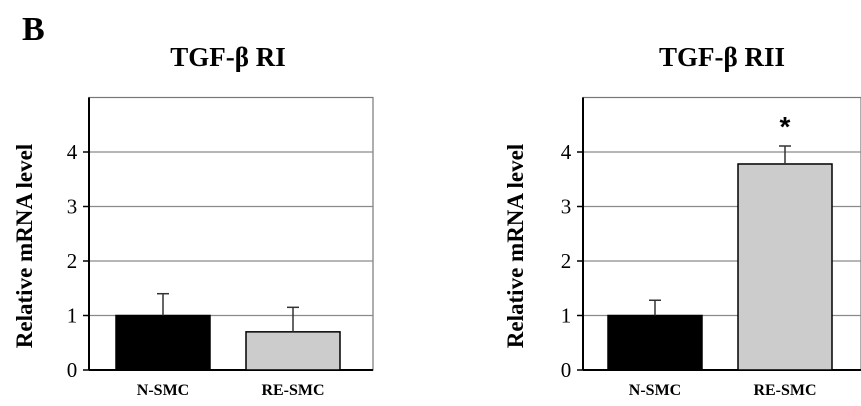 The height and width of the screenshot is (406, 861). I want to click on chart-title: TGF-β RI, so click(227, 57).